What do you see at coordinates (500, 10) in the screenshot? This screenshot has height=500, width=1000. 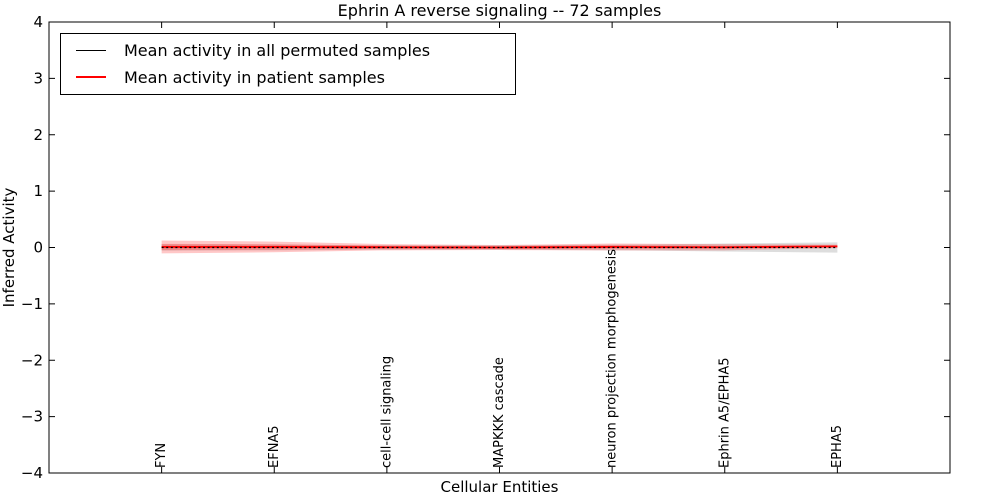 I see `chart-title: Ephrin A reverse signaling -- 72 samples` at bounding box center [500, 10].